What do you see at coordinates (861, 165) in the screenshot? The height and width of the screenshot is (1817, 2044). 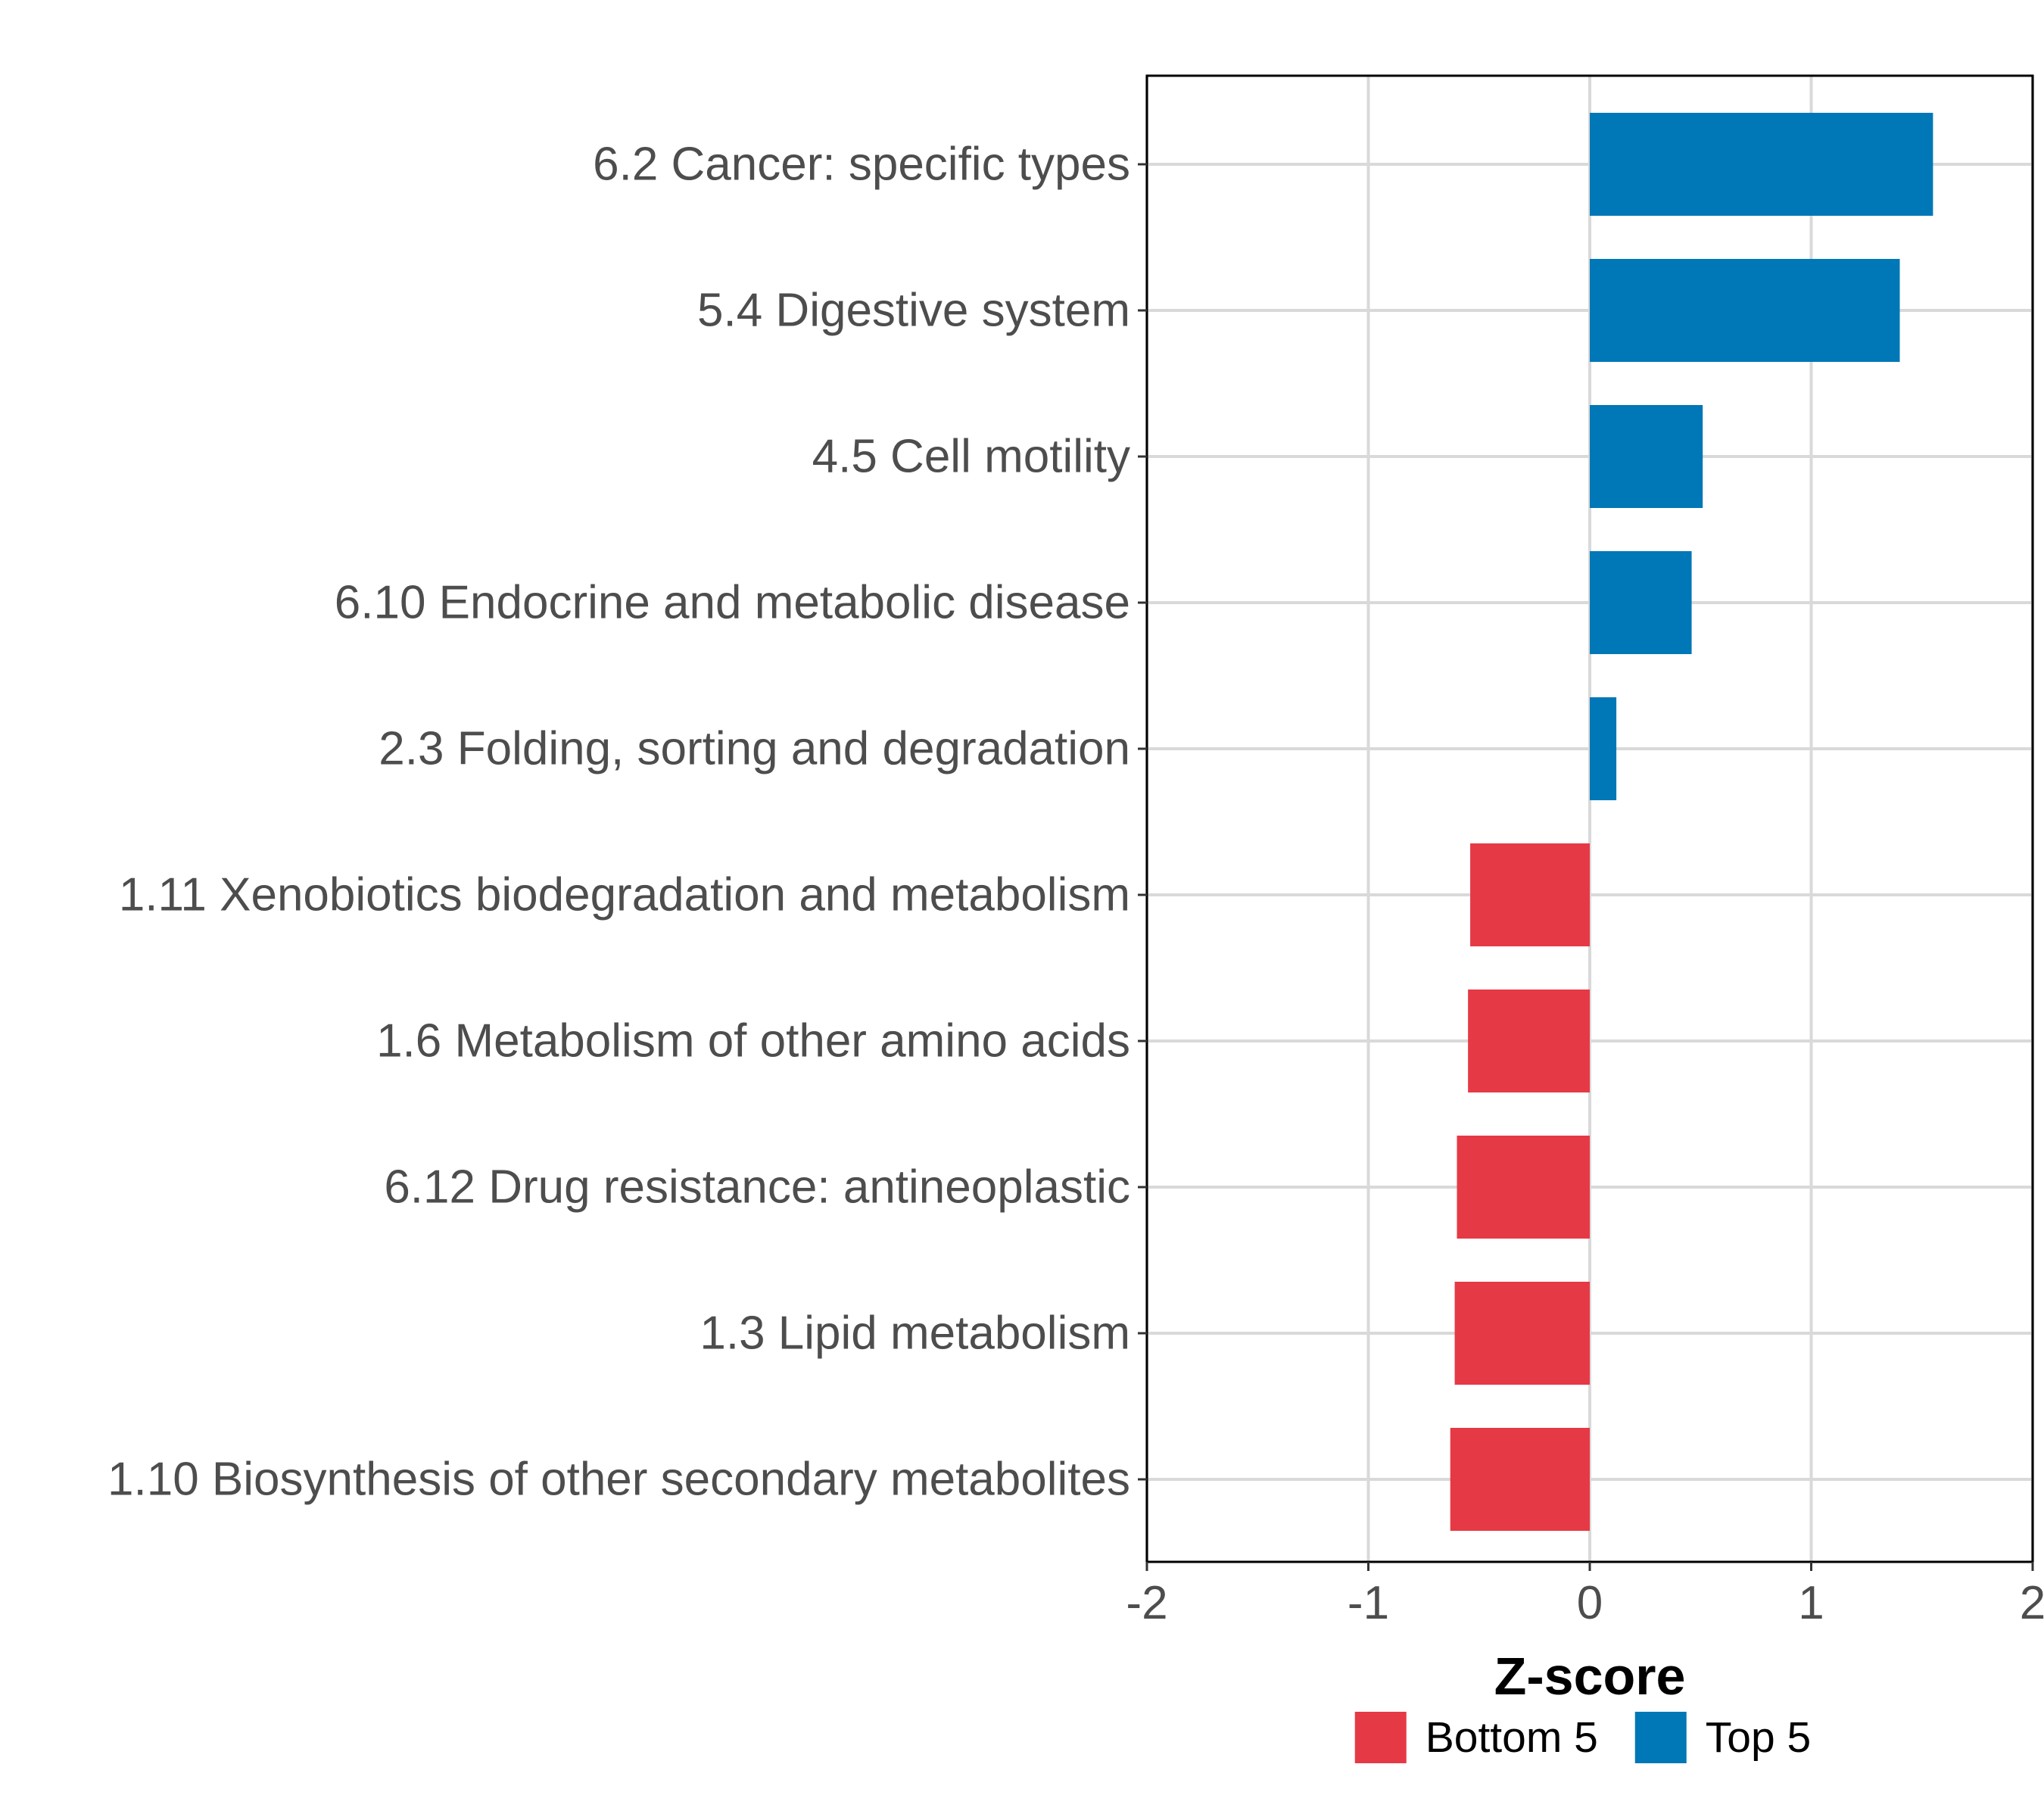 I see `y-tick-label: 6.2 Cancer: specific types` at bounding box center [861, 165].